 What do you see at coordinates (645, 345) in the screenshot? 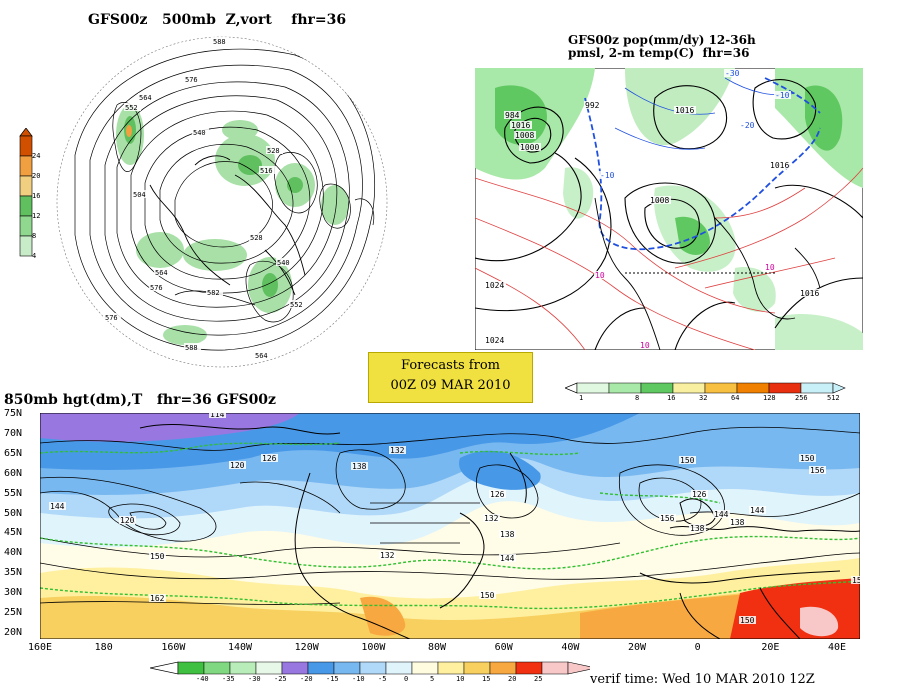
I see `contour-label: 10` at bounding box center [645, 345].